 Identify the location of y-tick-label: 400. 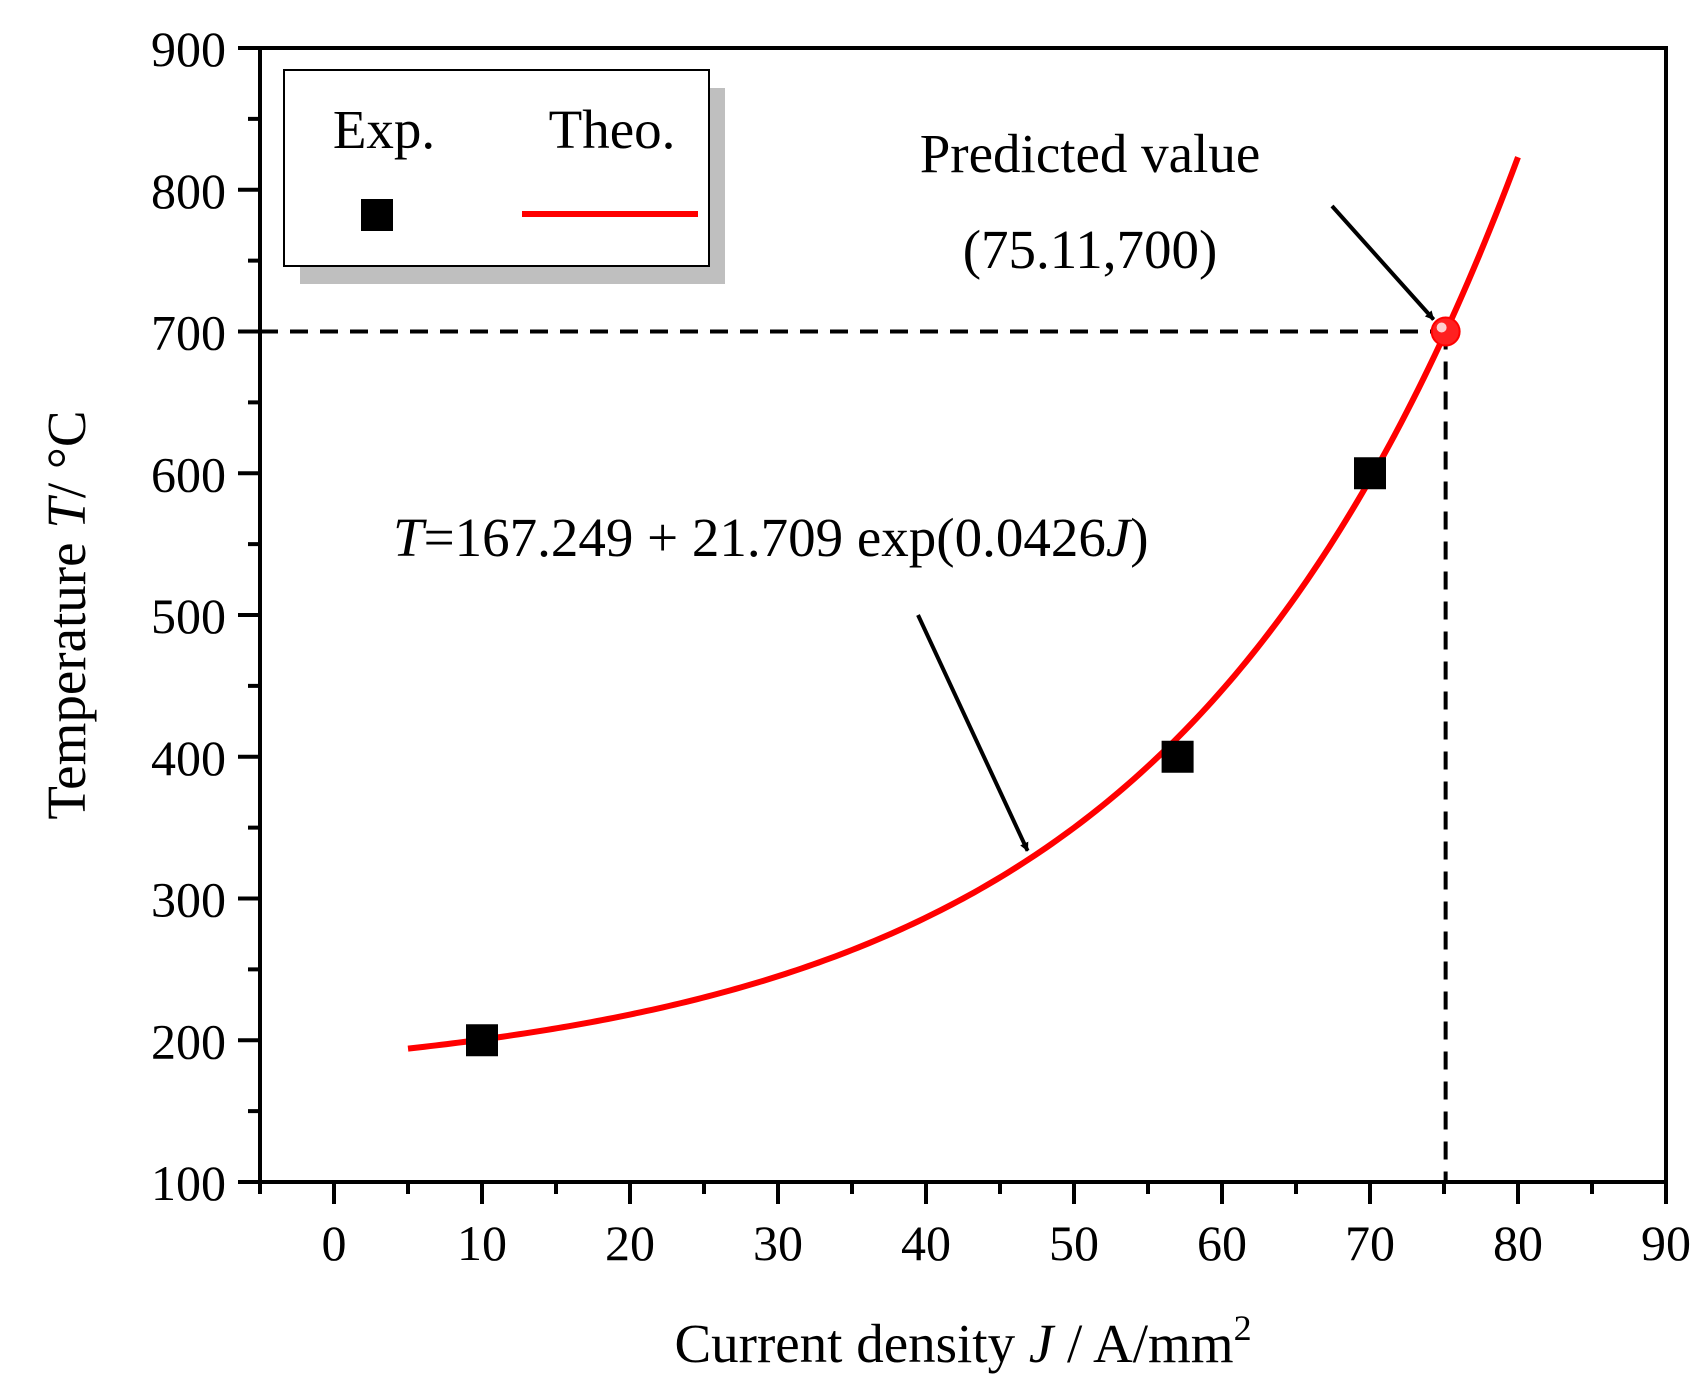
(188, 758).